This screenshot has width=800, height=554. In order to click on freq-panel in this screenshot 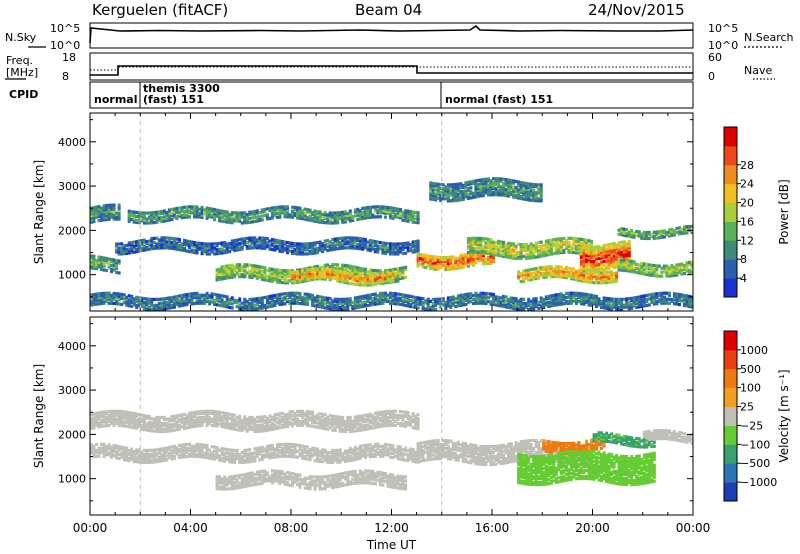, I will do `click(390, 66)`.